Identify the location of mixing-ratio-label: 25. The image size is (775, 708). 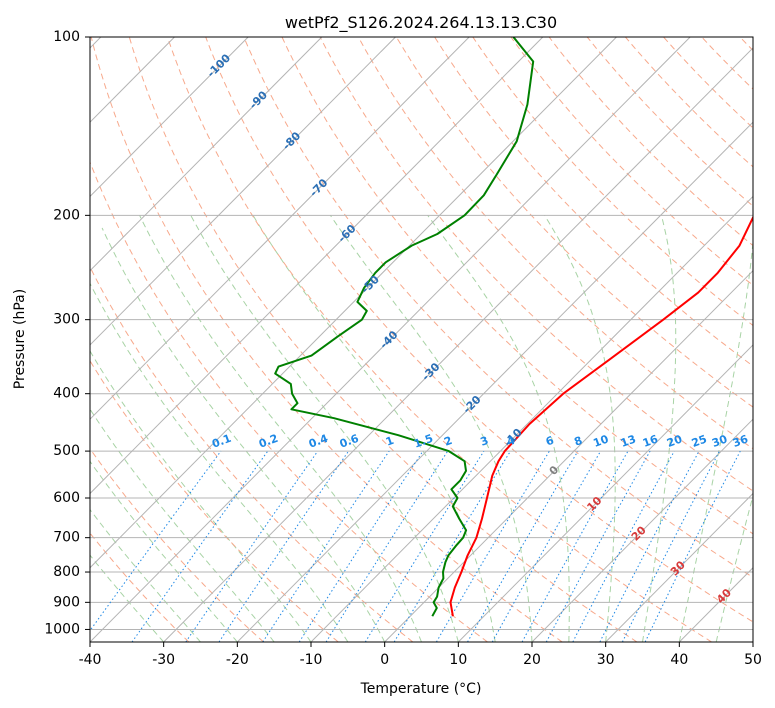
(699, 440).